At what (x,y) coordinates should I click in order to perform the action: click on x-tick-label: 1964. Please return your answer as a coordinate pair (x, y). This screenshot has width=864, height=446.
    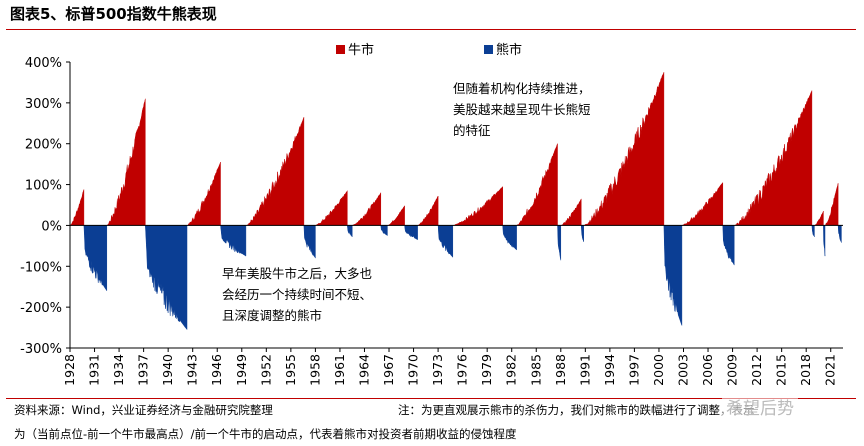
    Looking at the image, I should click on (363, 370).